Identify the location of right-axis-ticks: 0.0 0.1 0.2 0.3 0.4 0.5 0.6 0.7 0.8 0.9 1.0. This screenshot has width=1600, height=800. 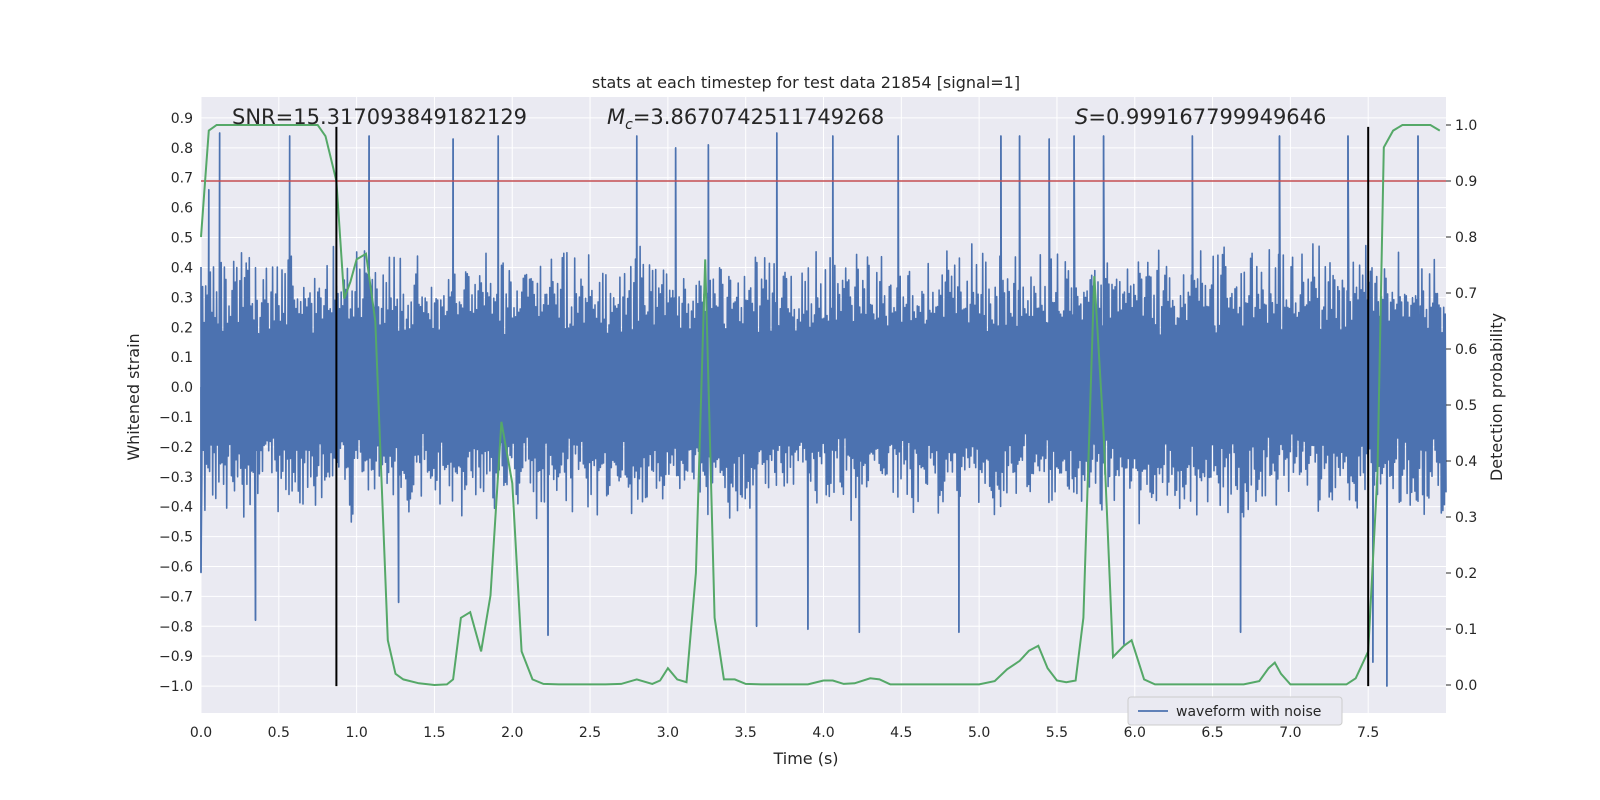
(1461, 406).